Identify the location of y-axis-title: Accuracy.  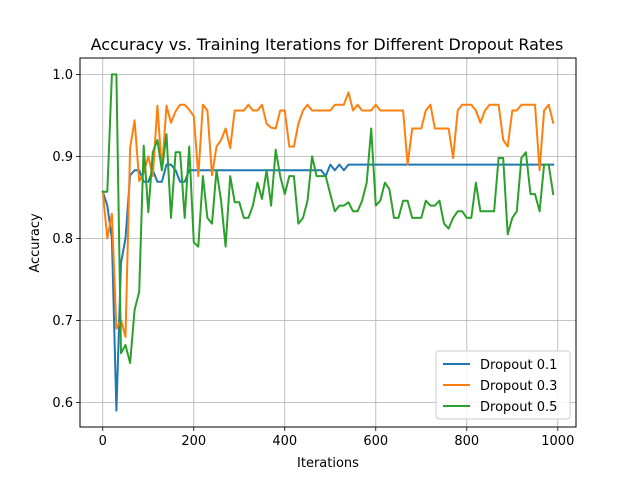
(35, 243).